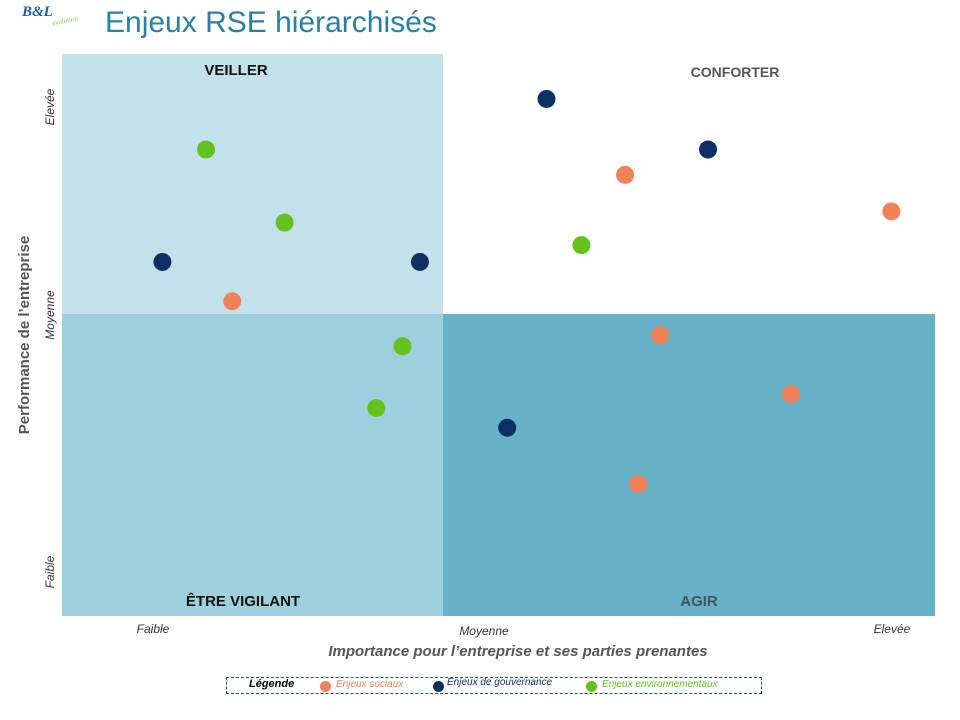 The width and height of the screenshot is (960, 720). What do you see at coordinates (236, 70) in the screenshot?
I see `quadrant-label-veiller: VEILLER` at bounding box center [236, 70].